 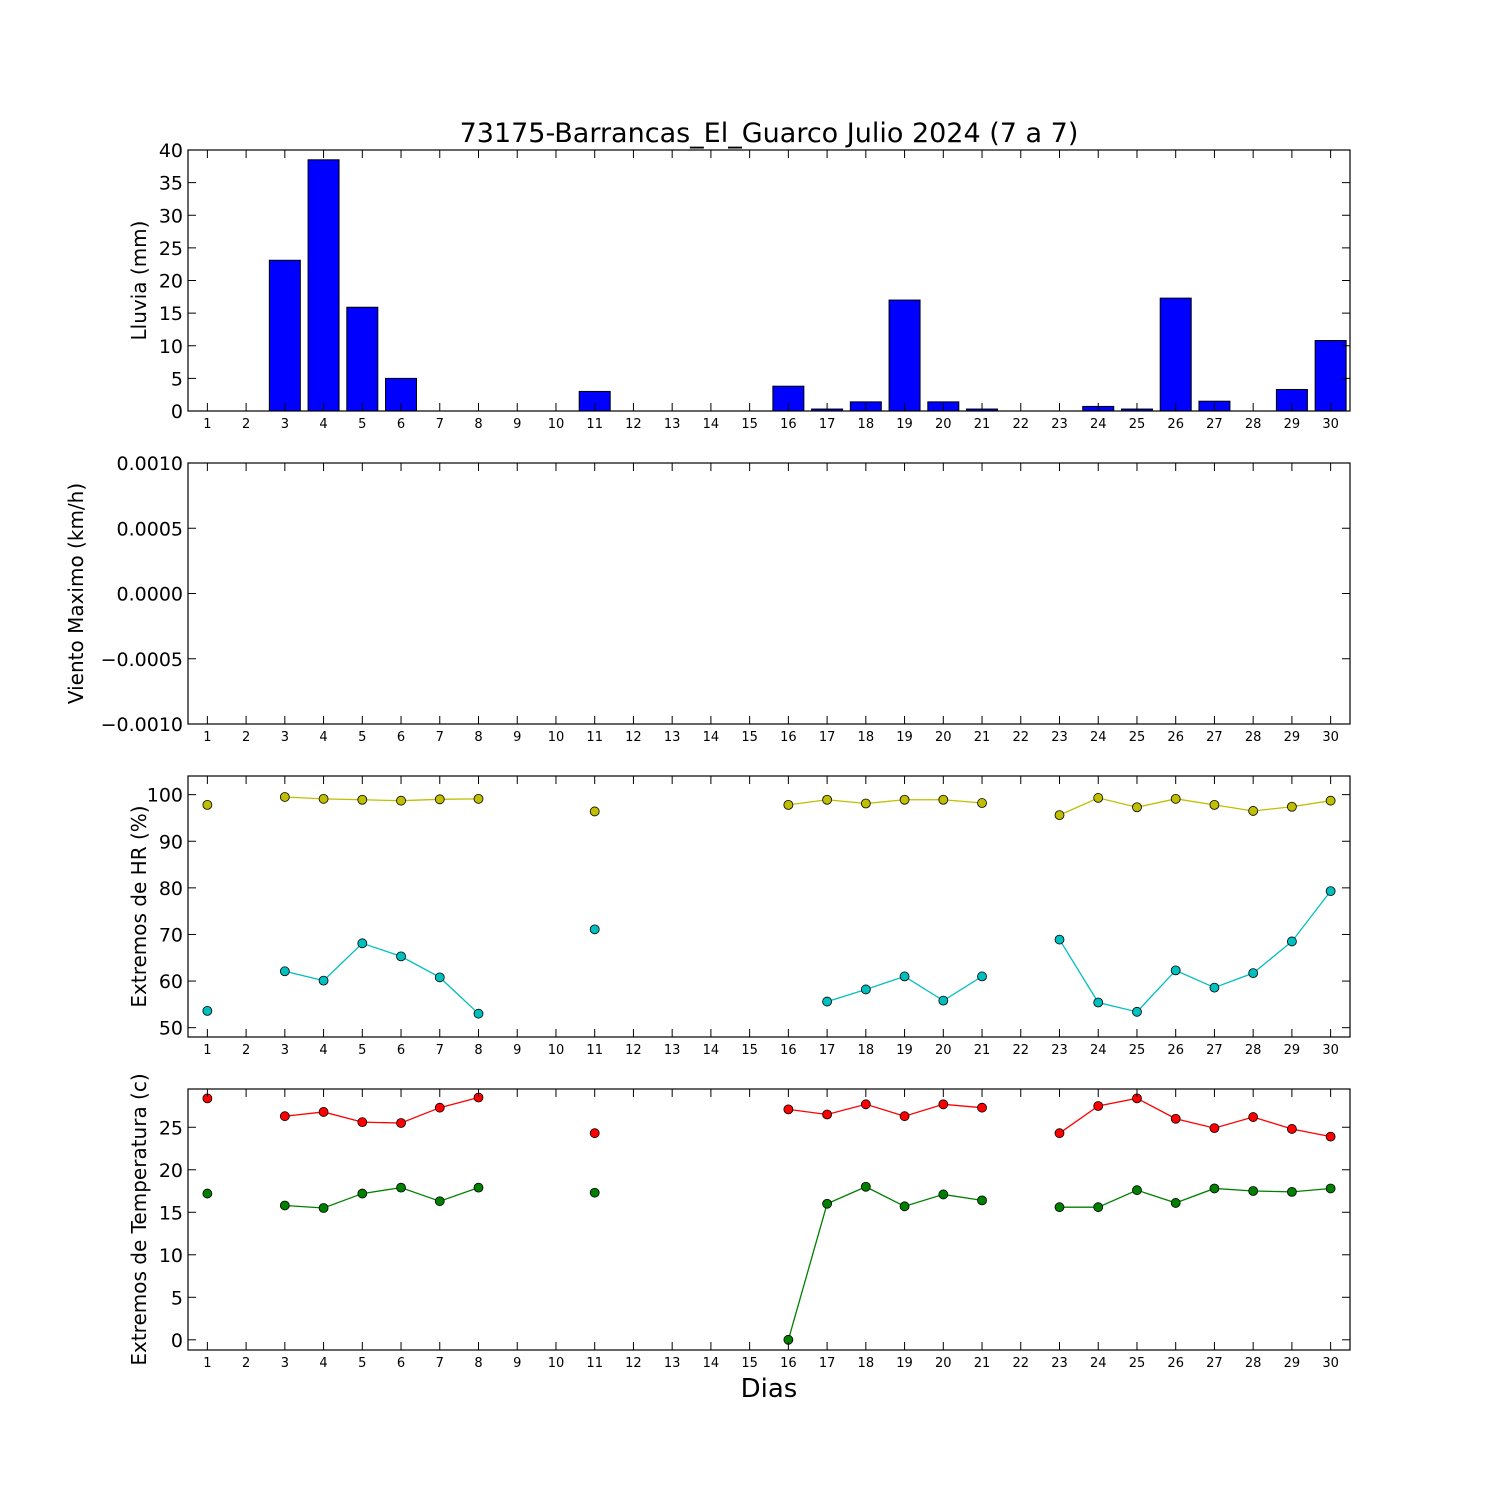 I want to click on x-tick-label: 19, so click(x=904, y=1363).